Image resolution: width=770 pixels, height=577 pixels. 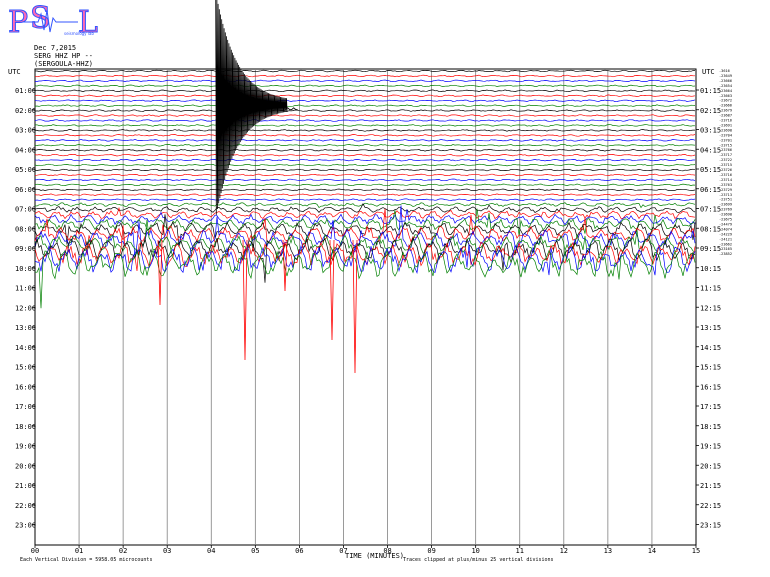 What do you see at coordinates (25, 229) in the screenshot?
I see `left-hour-label: 08:00` at bounding box center [25, 229].